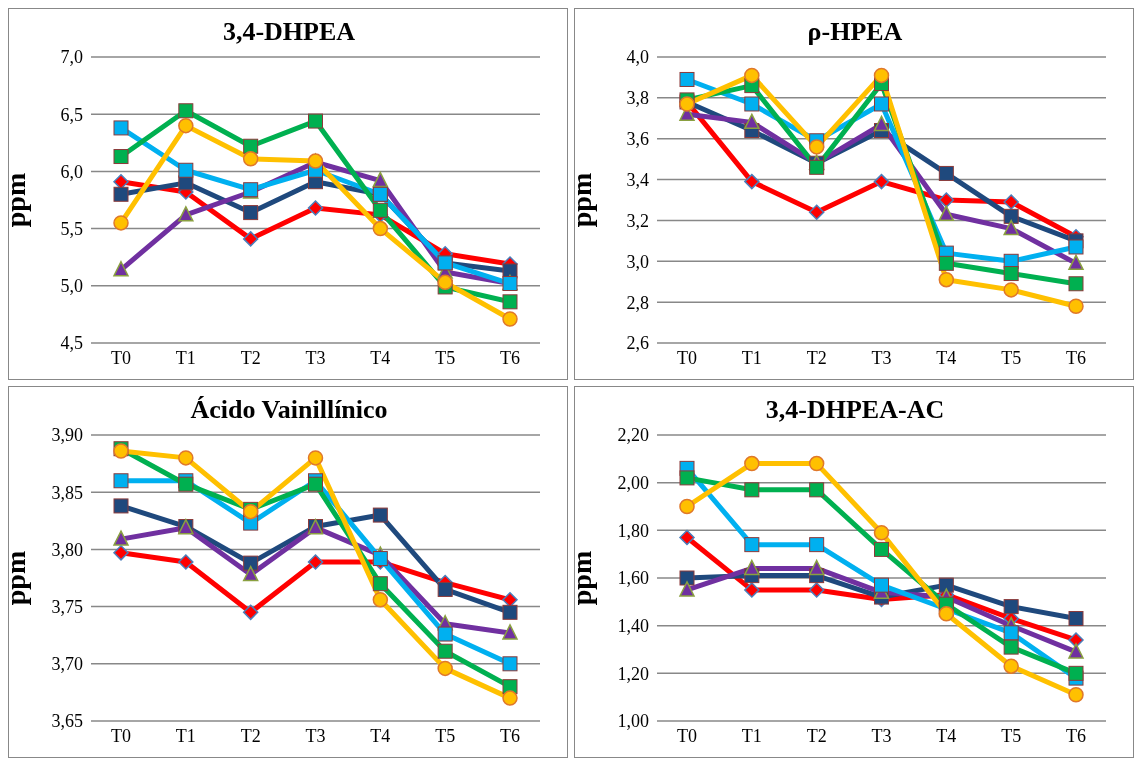 This screenshot has height=763, width=1138. I want to click on y-tick-label: 2,8, so click(637, 302).